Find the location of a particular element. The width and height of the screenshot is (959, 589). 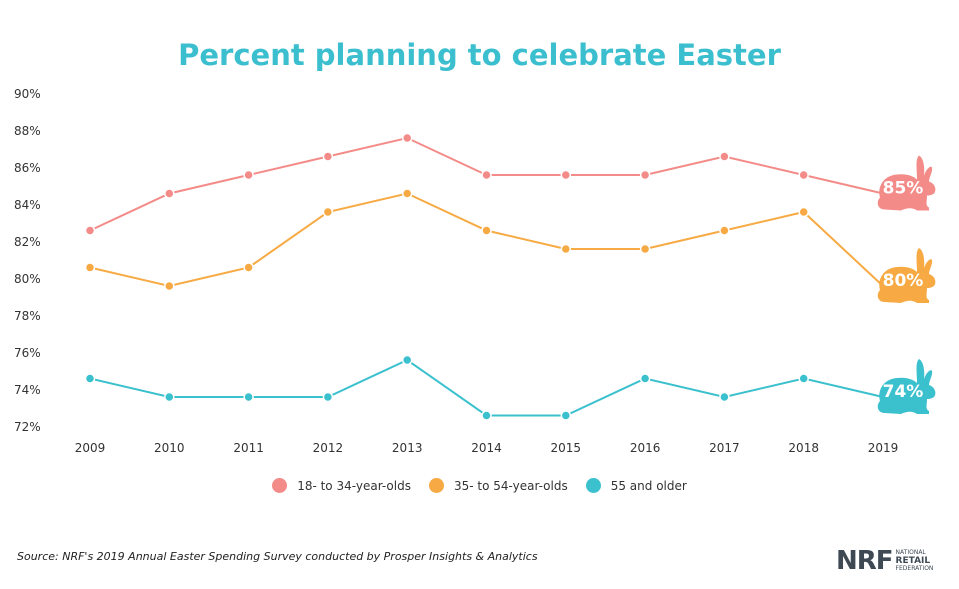

x-tick-label: 2009 is located at coordinates (90, 448).